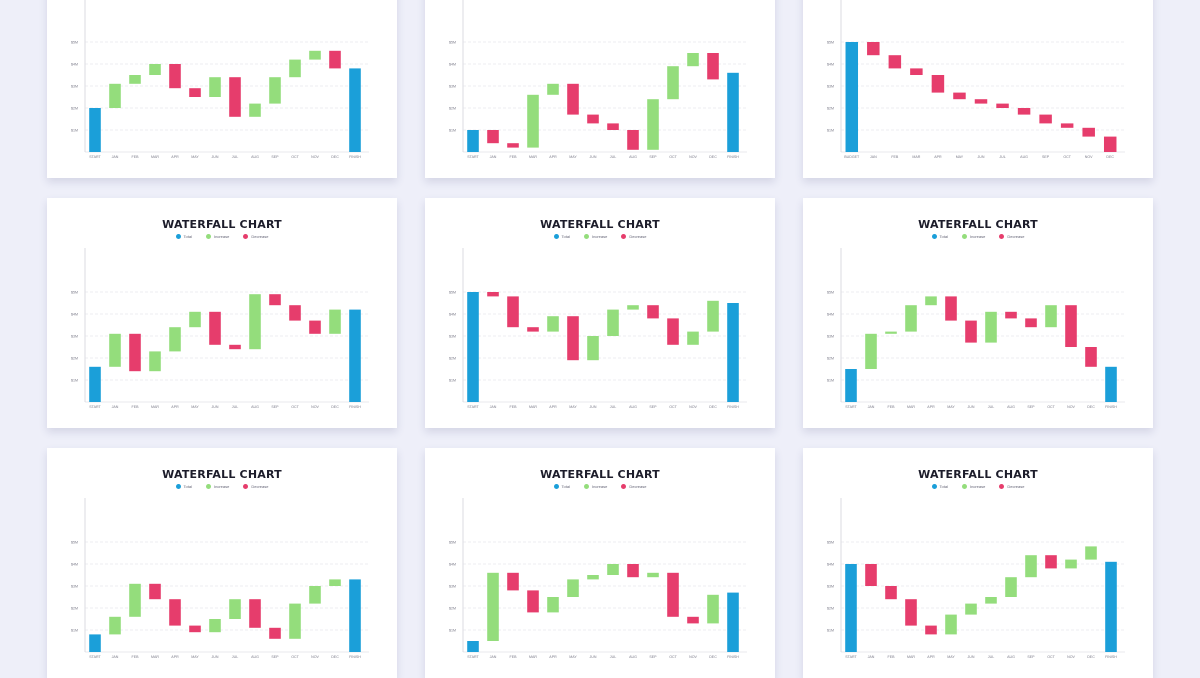 The image size is (1200, 678). Describe the element at coordinates (74, 358) in the screenshot. I see `y-tick-label: $2M` at that location.